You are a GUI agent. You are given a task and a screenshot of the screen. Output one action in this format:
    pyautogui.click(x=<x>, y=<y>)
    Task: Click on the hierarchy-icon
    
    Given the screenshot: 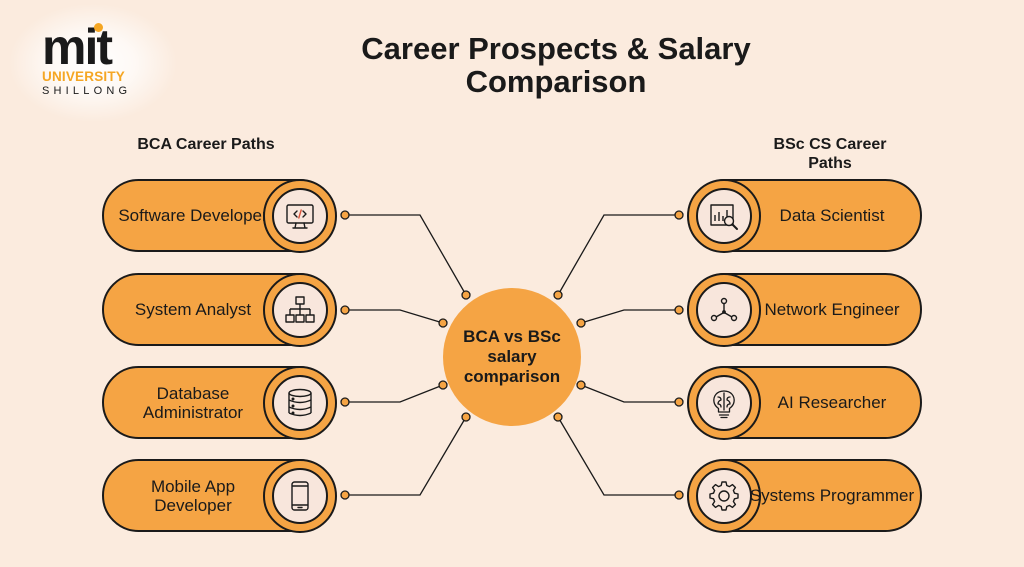 What is the action you would take?
    pyautogui.click(x=300, y=309)
    